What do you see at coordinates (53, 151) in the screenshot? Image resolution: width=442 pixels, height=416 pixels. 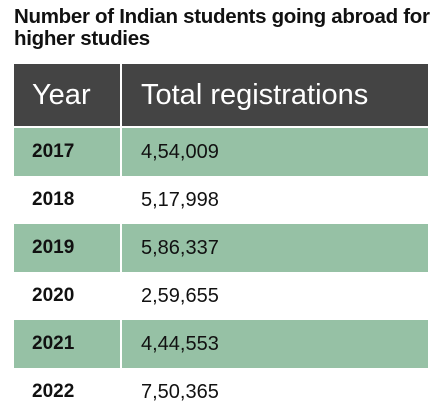 I see `year-cell: 2017` at bounding box center [53, 151].